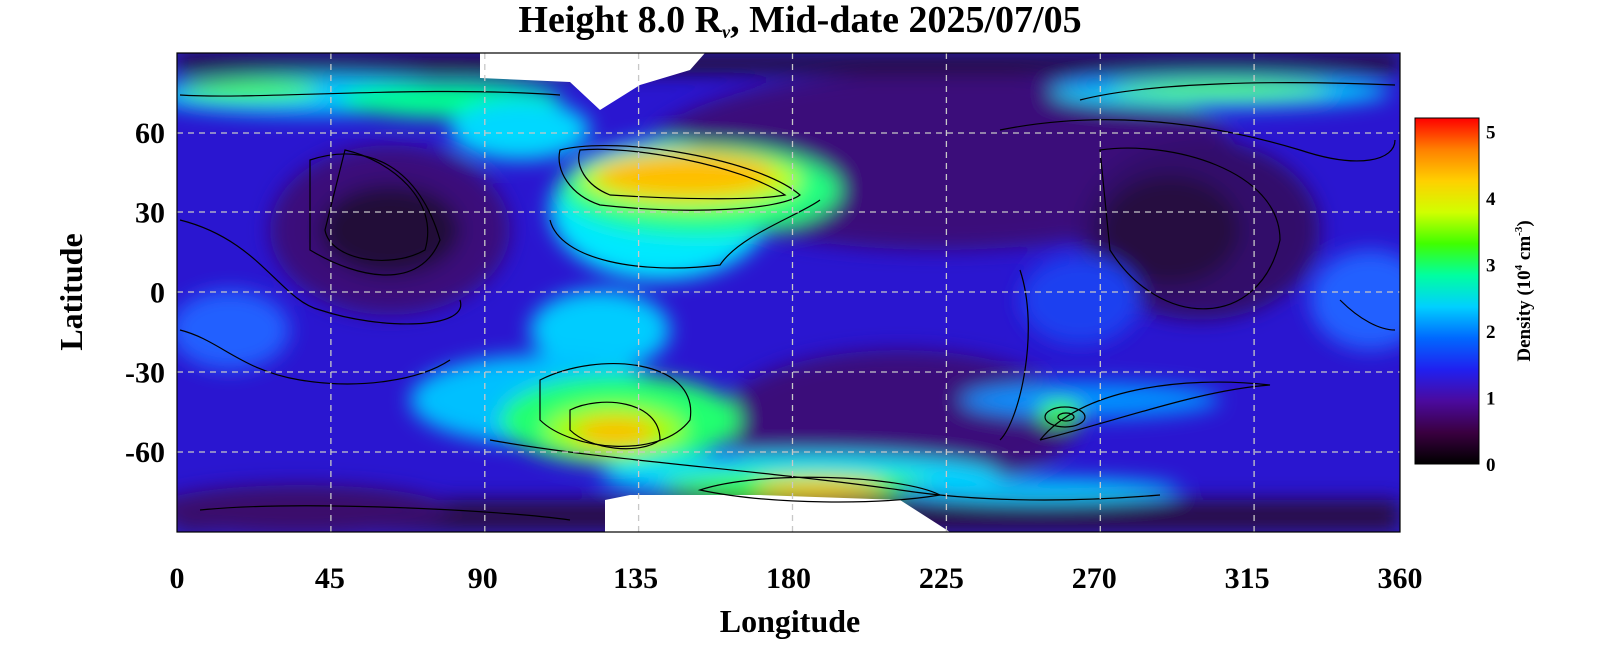 Image resolution: width=1600 pixels, height=660 pixels. I want to click on x-axis-ticks: 0 45 90 135 180 225 270 315 360, so click(796, 578).